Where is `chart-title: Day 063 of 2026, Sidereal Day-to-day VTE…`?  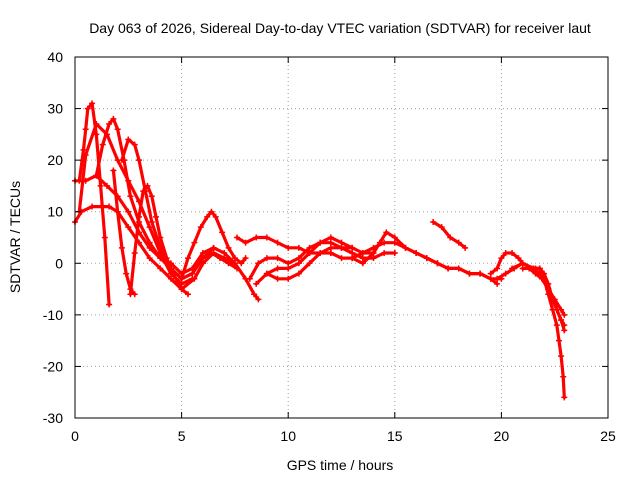 chart-title: Day 063 of 2026, Sidereal Day-to-day VTE… is located at coordinates (340, 28).